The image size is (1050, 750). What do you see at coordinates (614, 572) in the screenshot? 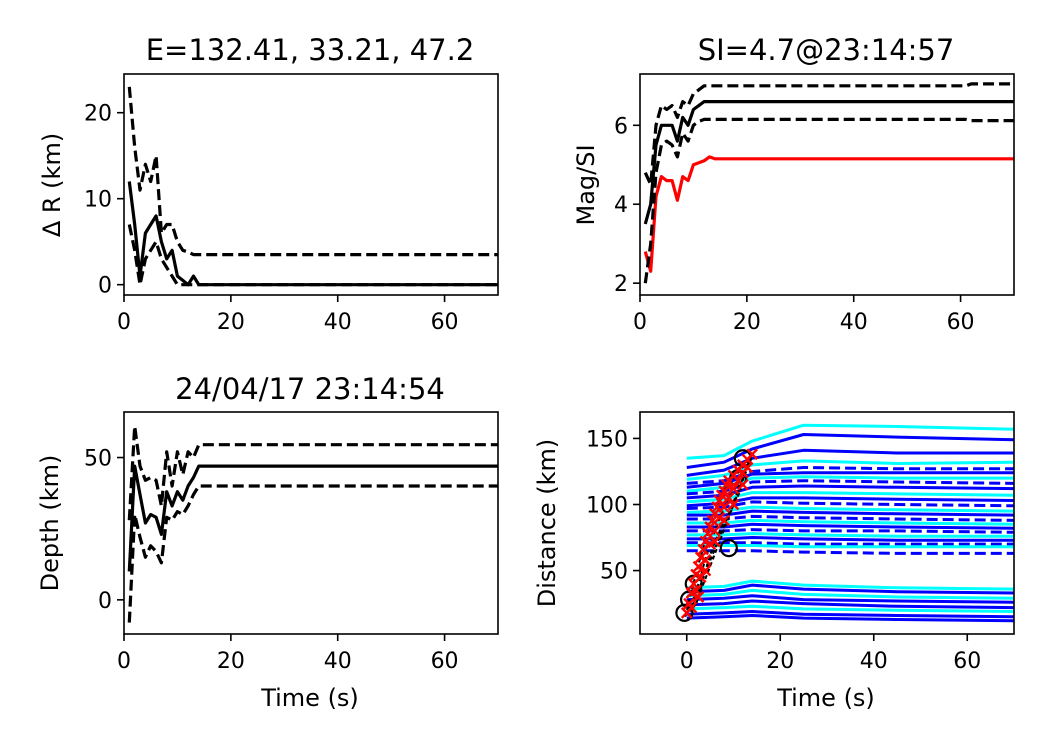
I see `y-tick-label-0: 50` at bounding box center [614, 572].